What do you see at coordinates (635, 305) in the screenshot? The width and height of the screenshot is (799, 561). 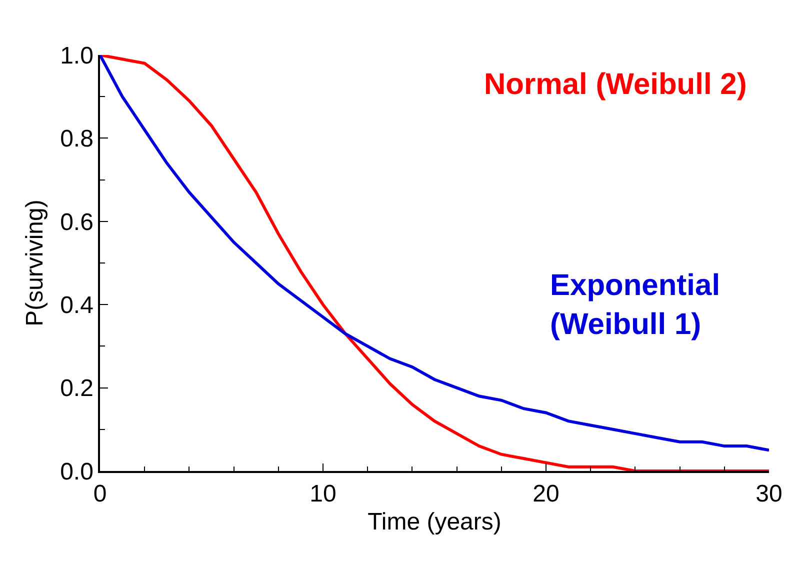 I see `text: Exponential (Weibull 1)` at bounding box center [635, 305].